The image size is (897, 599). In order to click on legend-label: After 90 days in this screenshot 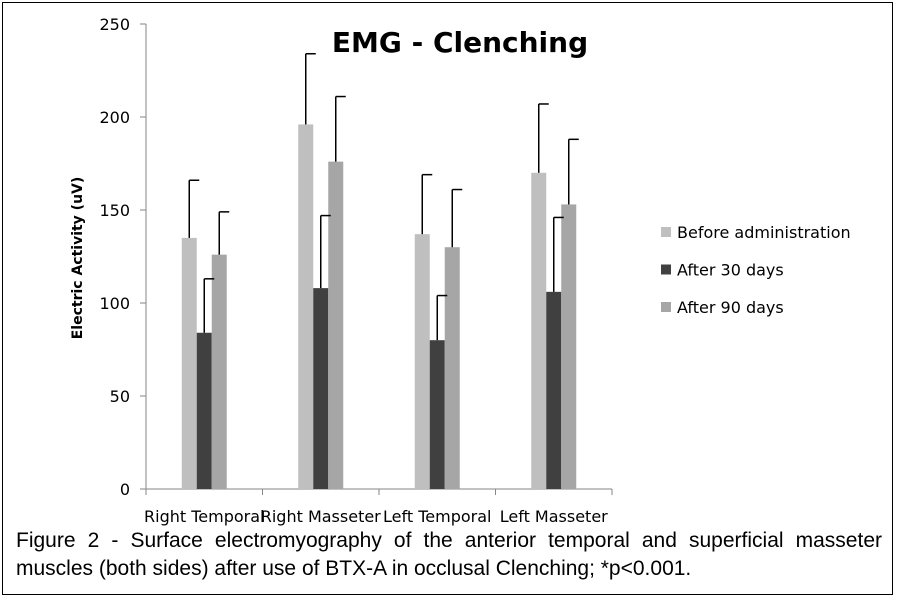, I will do `click(730, 307)`.